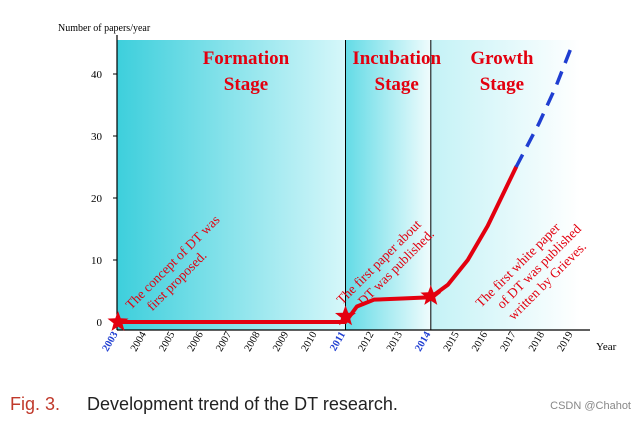  Describe the element at coordinates (544, 105) in the screenshot. I see `series-projected-line` at that location.